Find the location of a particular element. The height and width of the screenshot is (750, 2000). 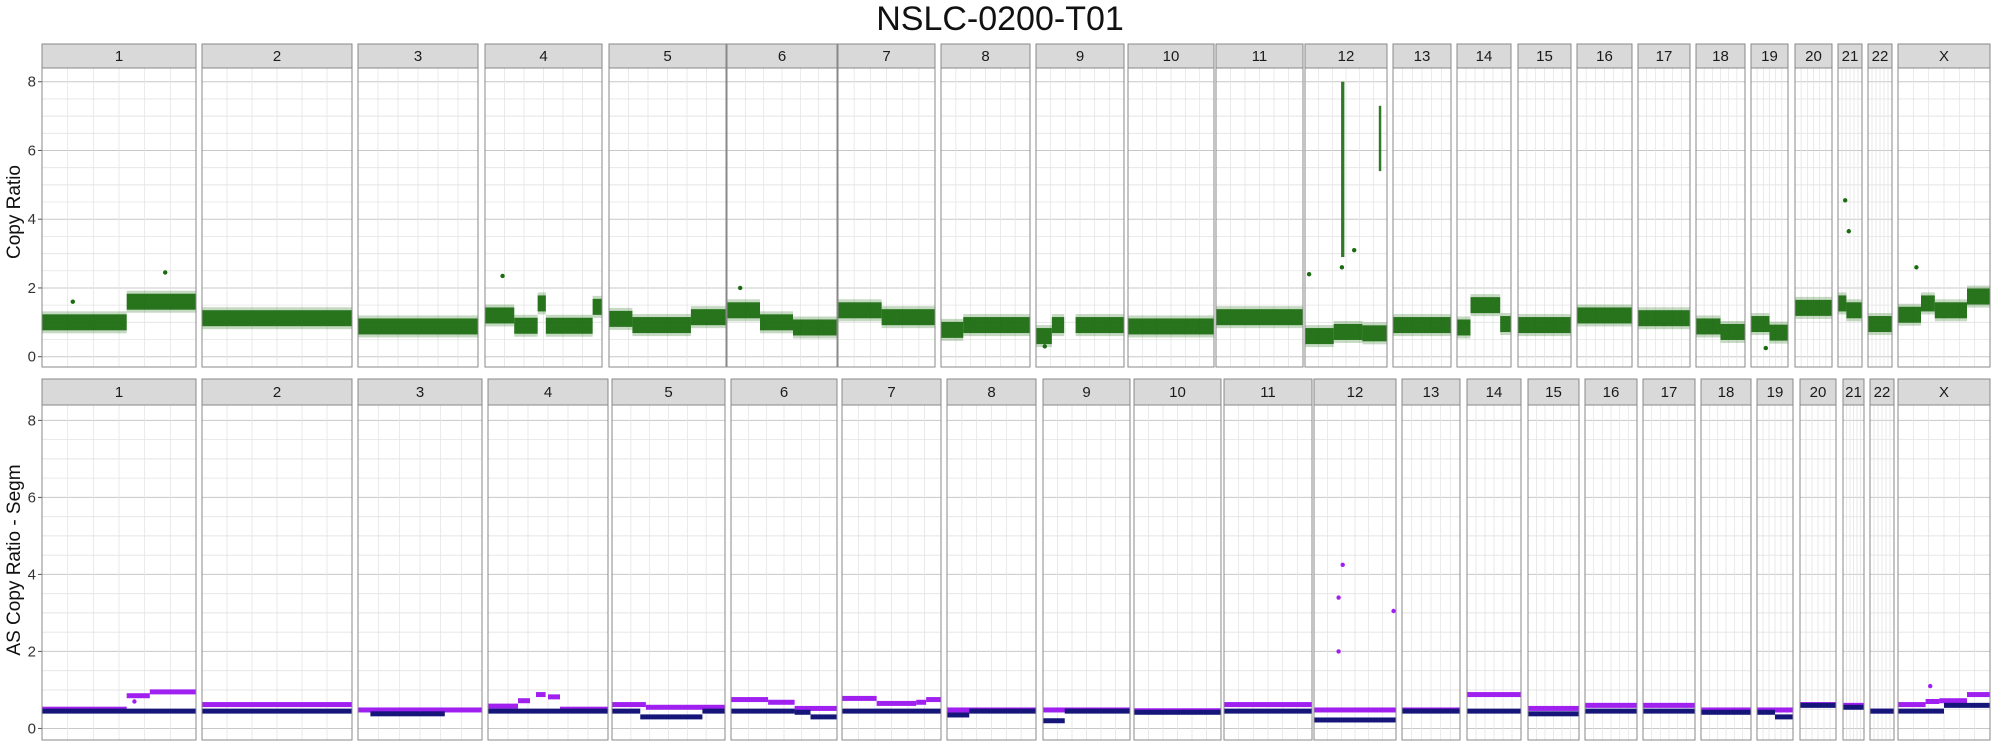

facet-strip-label: 3 is located at coordinates (420, 392).